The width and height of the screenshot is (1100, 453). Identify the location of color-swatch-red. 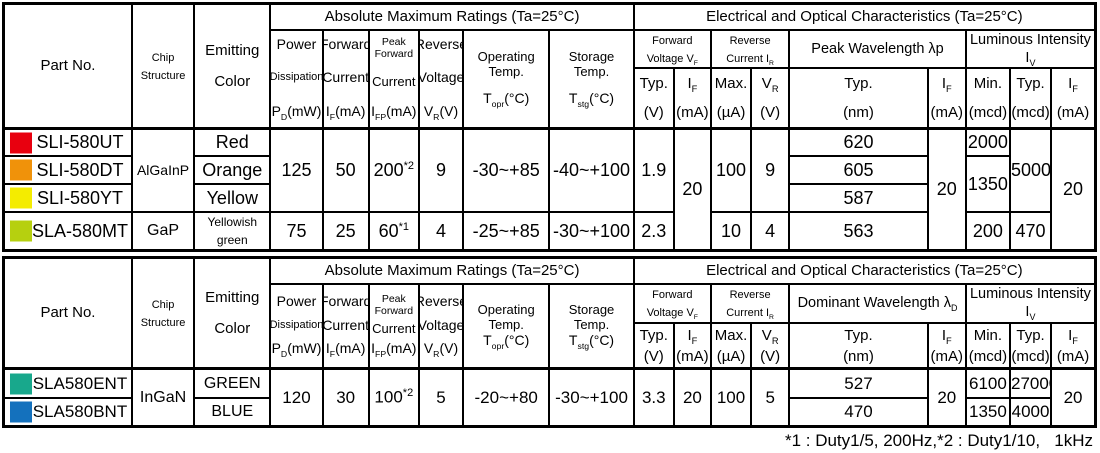
(21, 143).